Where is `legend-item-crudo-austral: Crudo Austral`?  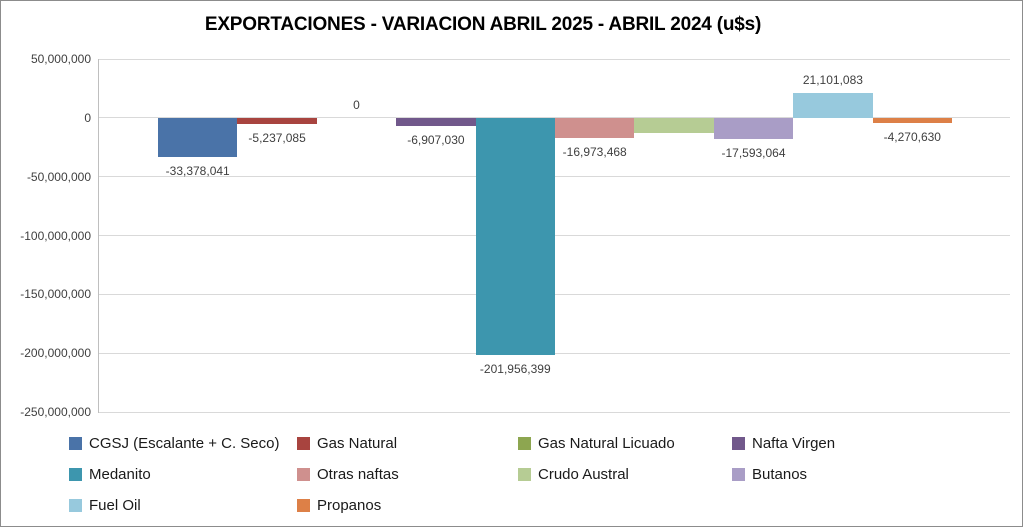 legend-item-crudo-austral: Crudo Austral is located at coordinates (573, 474).